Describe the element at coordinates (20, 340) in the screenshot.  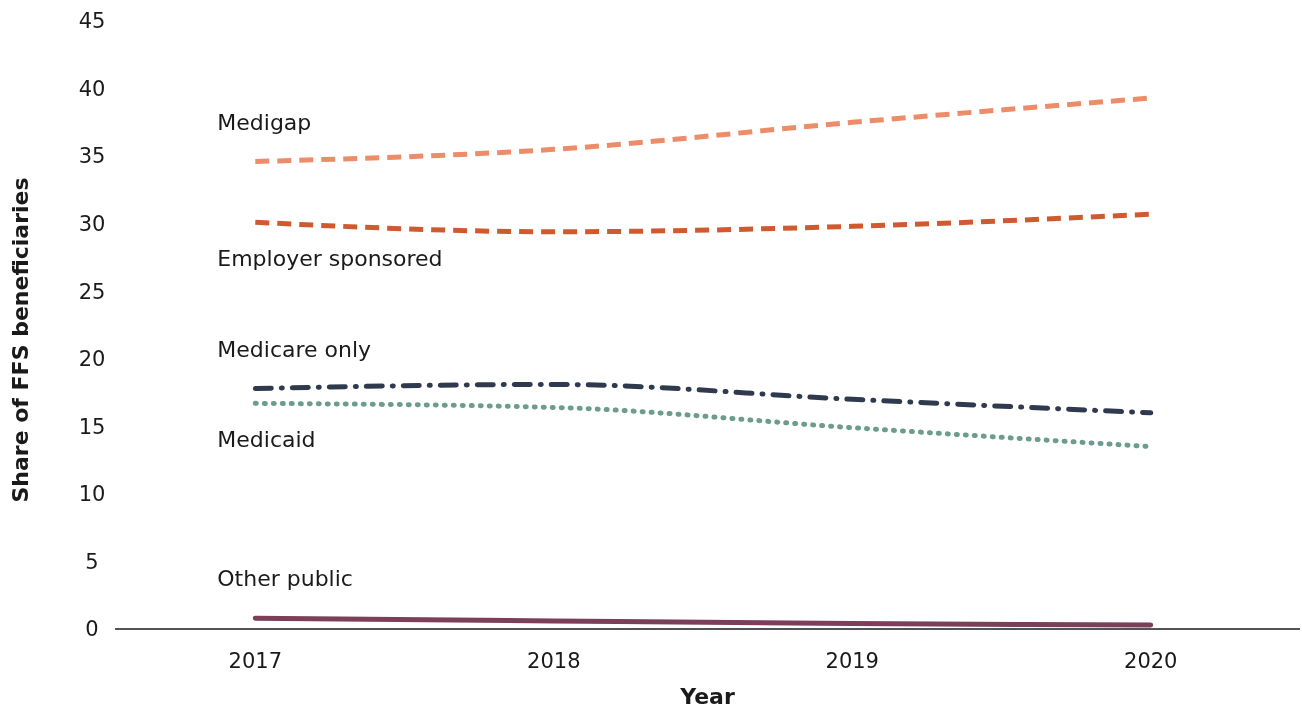
I see `y-axis-title: Share of FFS beneficiaries` at that location.